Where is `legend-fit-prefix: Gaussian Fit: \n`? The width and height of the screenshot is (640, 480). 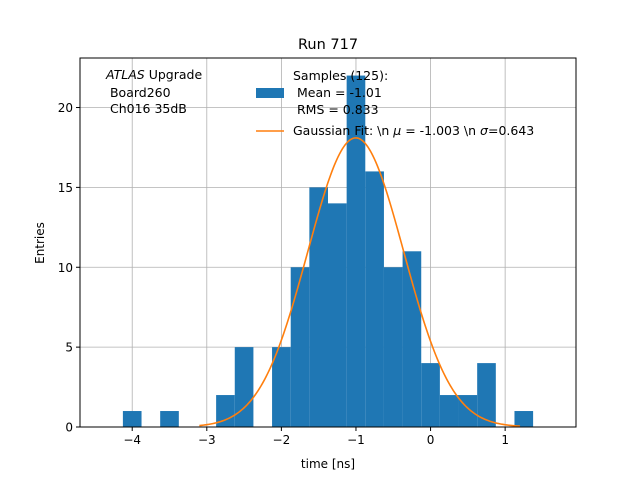
legend-fit-prefix: Gaussian Fit: \n is located at coordinates (343, 130).